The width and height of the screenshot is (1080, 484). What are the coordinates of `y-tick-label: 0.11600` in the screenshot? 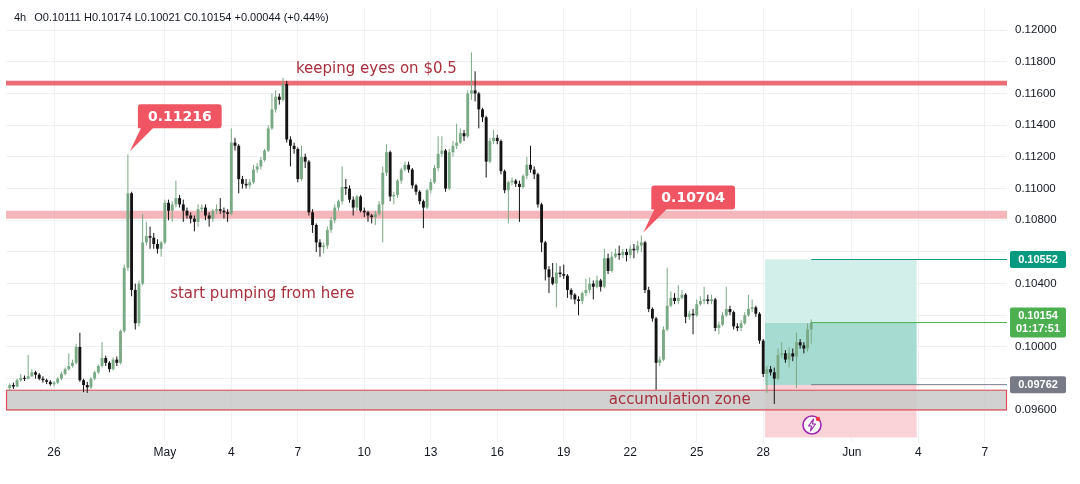 It's located at (1035, 92).